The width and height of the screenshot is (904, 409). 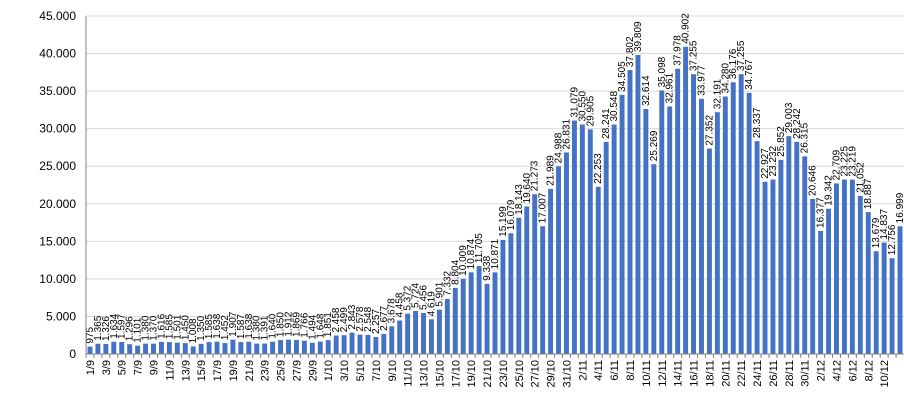 What do you see at coordinates (701, 80) in the screenshot?
I see `data-label: 33.977` at bounding box center [701, 80].